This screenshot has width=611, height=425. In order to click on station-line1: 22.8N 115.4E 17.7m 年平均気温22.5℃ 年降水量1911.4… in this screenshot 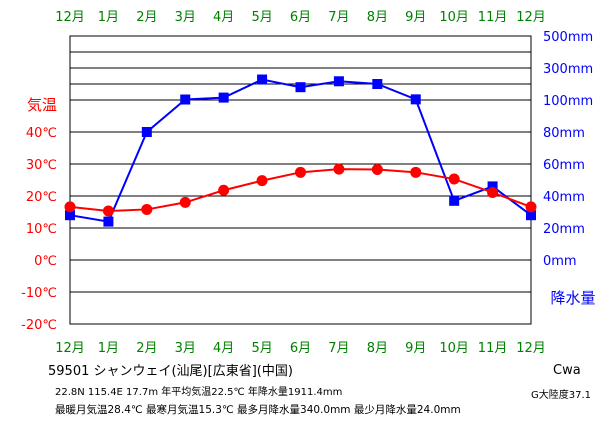, I will do `click(199, 392)`.